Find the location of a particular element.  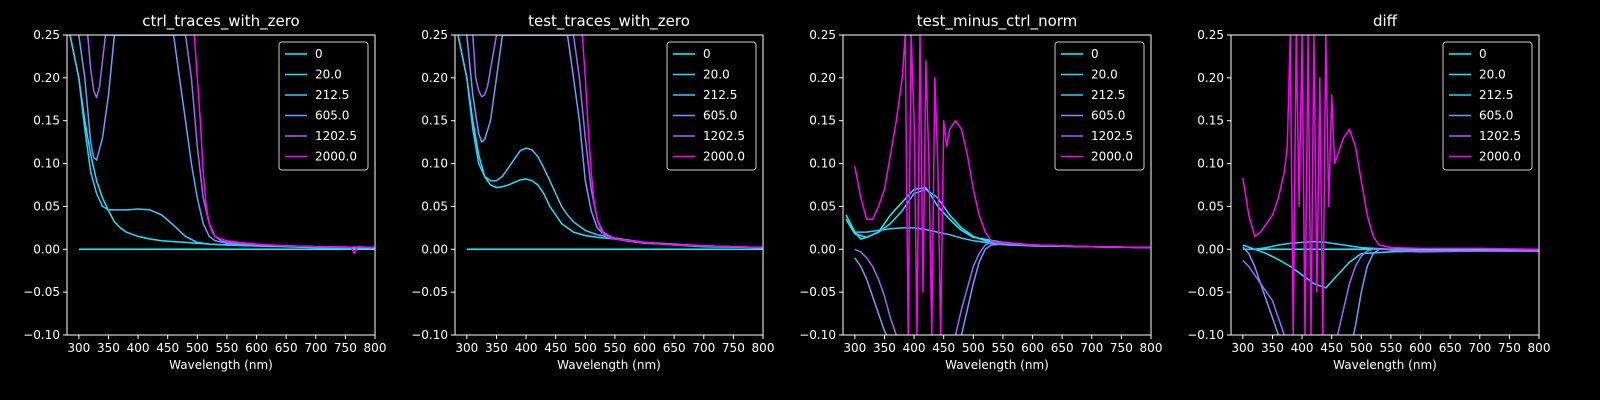

chart-title: ctrl_traces_with_zero is located at coordinates (220, 21).